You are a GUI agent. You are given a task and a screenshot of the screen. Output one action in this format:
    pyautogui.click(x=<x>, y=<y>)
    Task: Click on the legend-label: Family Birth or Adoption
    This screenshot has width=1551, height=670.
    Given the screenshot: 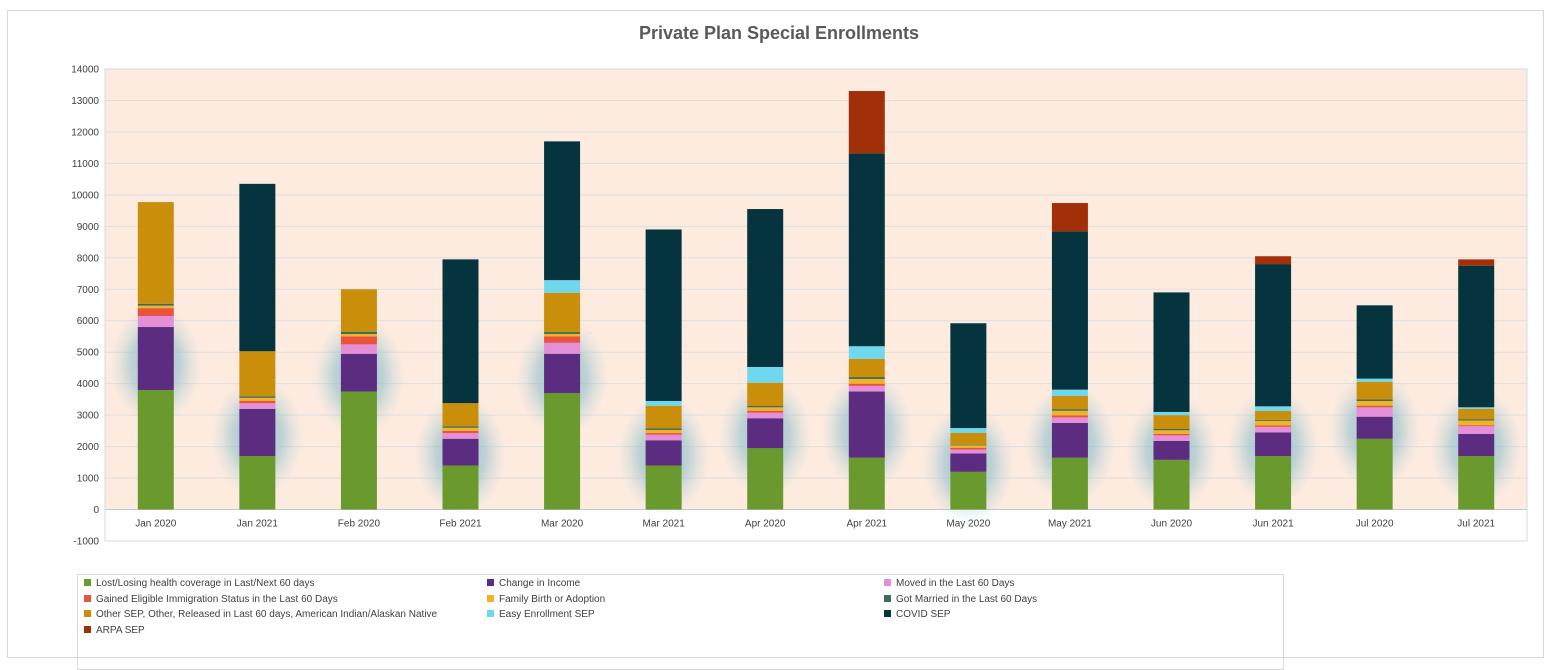 What is the action you would take?
    pyautogui.click(x=552, y=599)
    